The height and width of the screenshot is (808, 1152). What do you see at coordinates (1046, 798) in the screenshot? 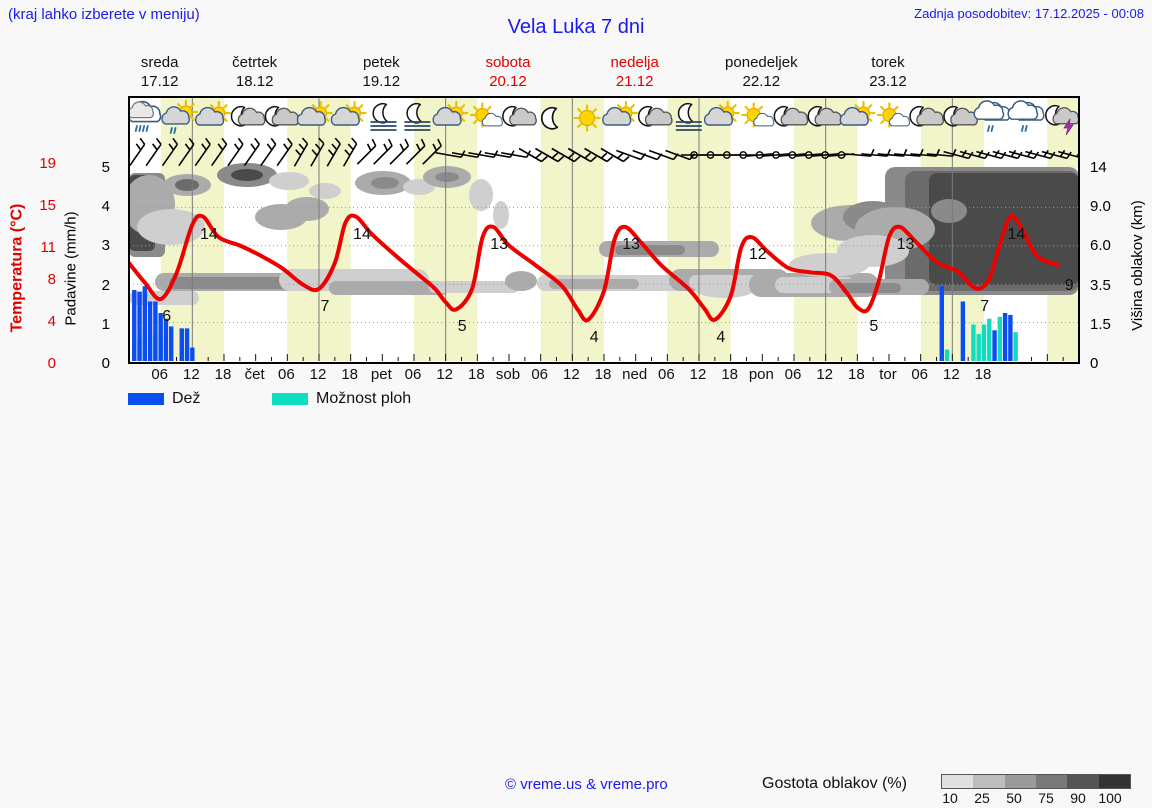
I see `cloud-density-label-75: 75` at bounding box center [1046, 798].